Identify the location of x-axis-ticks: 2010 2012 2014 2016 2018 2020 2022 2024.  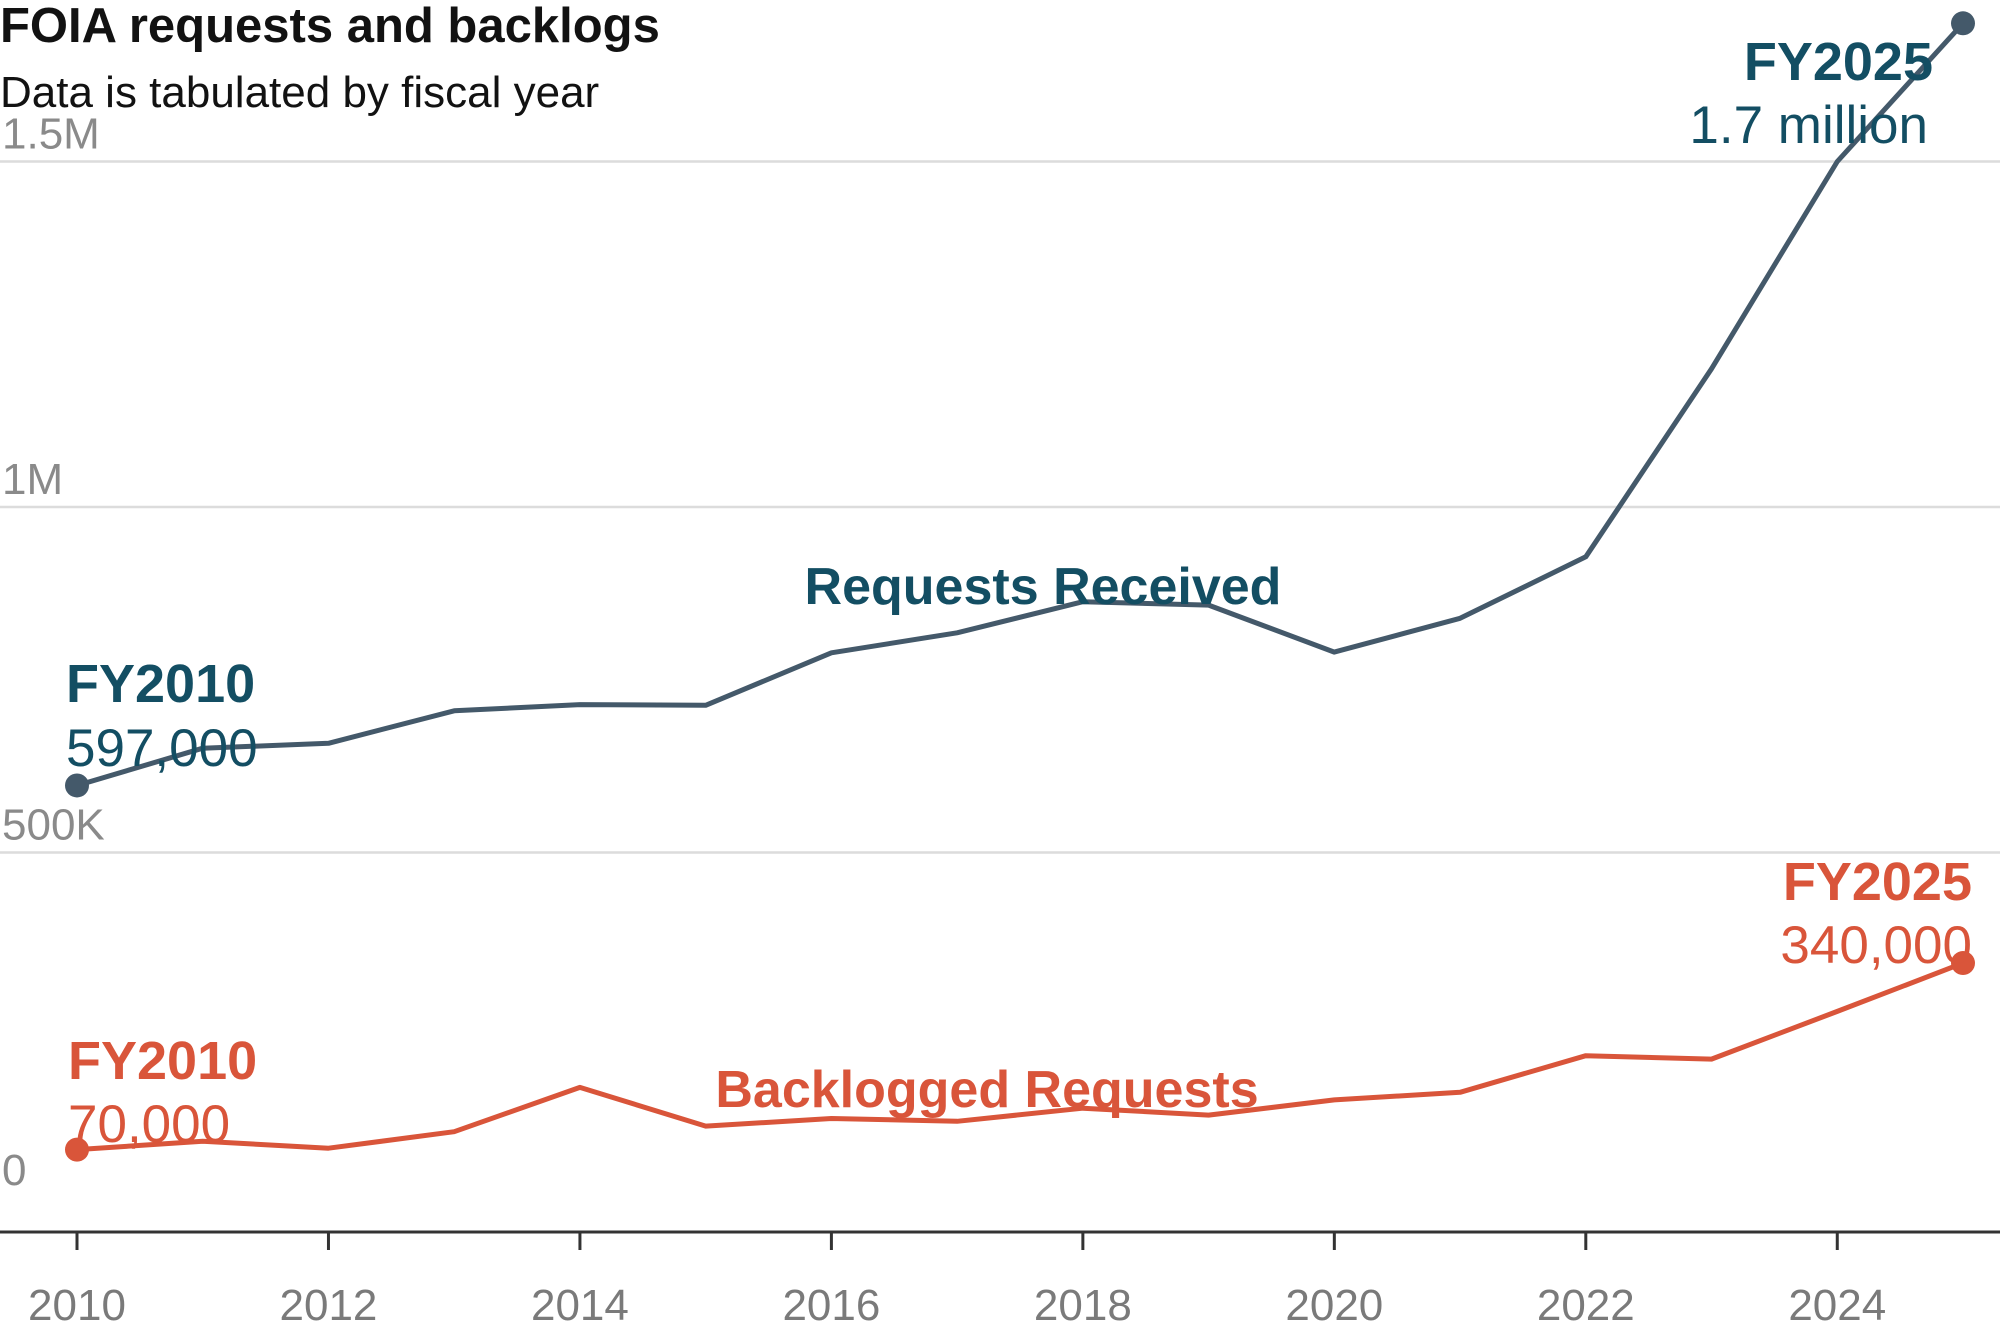
(957, 1281).